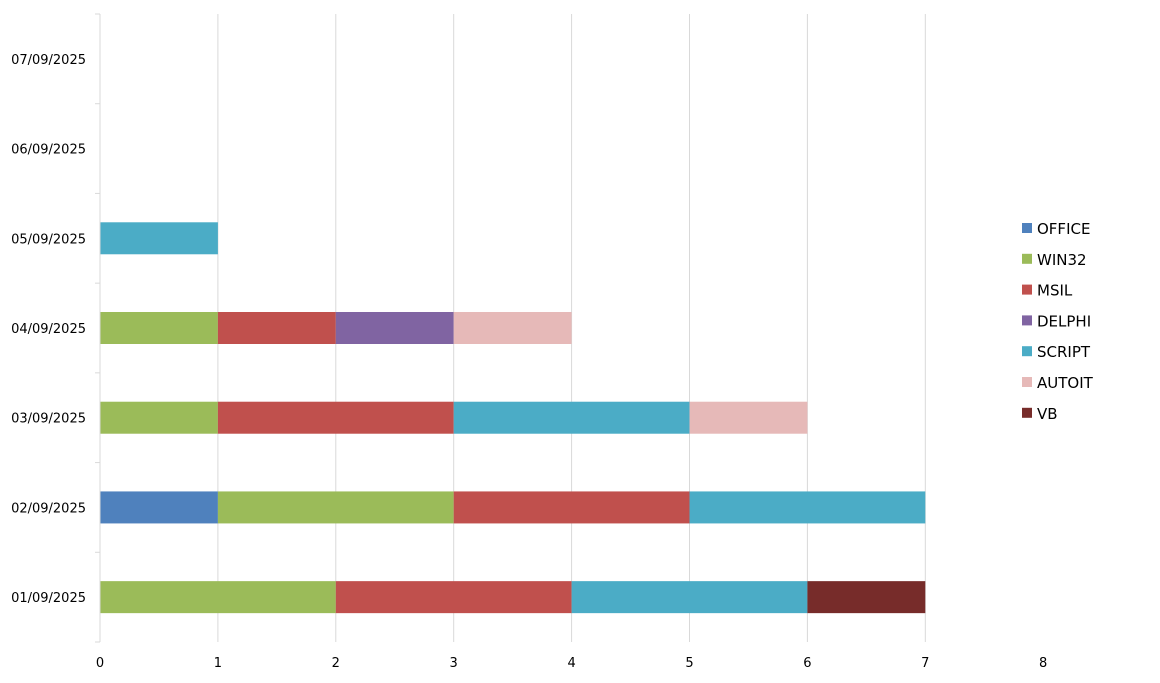 The width and height of the screenshot is (1160, 683). Describe the element at coordinates (159, 507) in the screenshot. I see `bar-segment-office` at that location.